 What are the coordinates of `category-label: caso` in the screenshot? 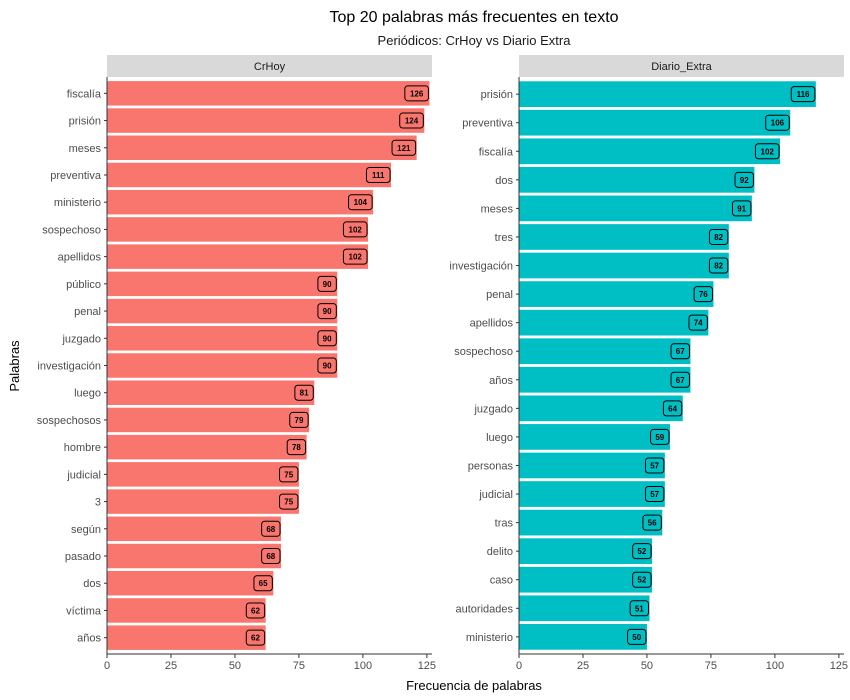 It's located at (501, 581).